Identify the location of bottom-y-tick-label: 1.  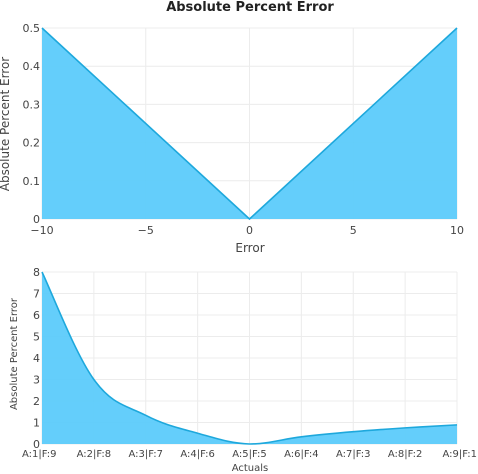
(36, 423).